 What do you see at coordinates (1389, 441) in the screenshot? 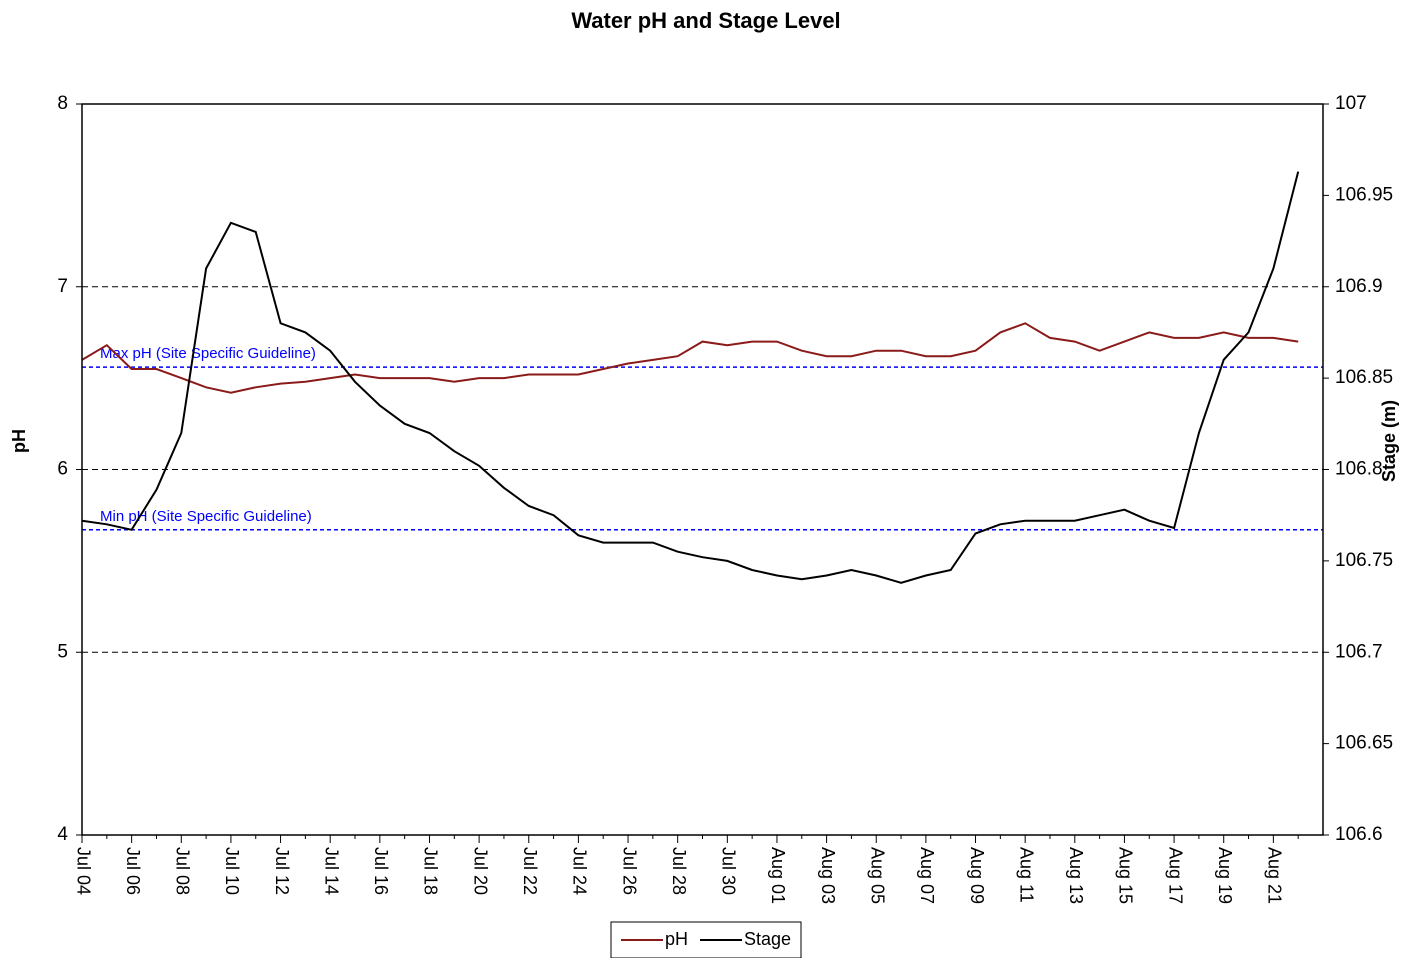
I see `y2-axis-label: Stage (m)` at bounding box center [1389, 441].